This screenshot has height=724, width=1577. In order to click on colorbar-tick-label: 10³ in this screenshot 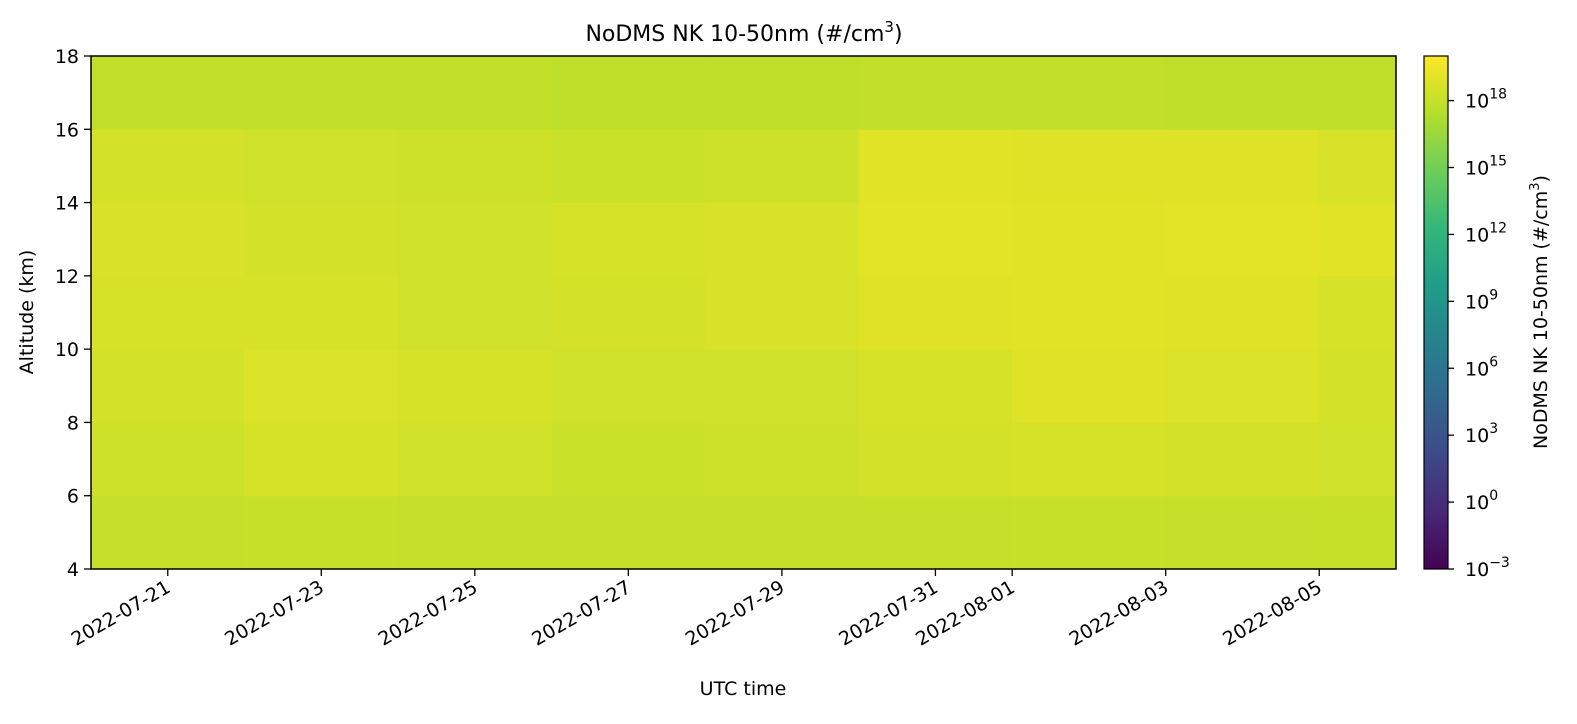, I will do `click(1481, 434)`.